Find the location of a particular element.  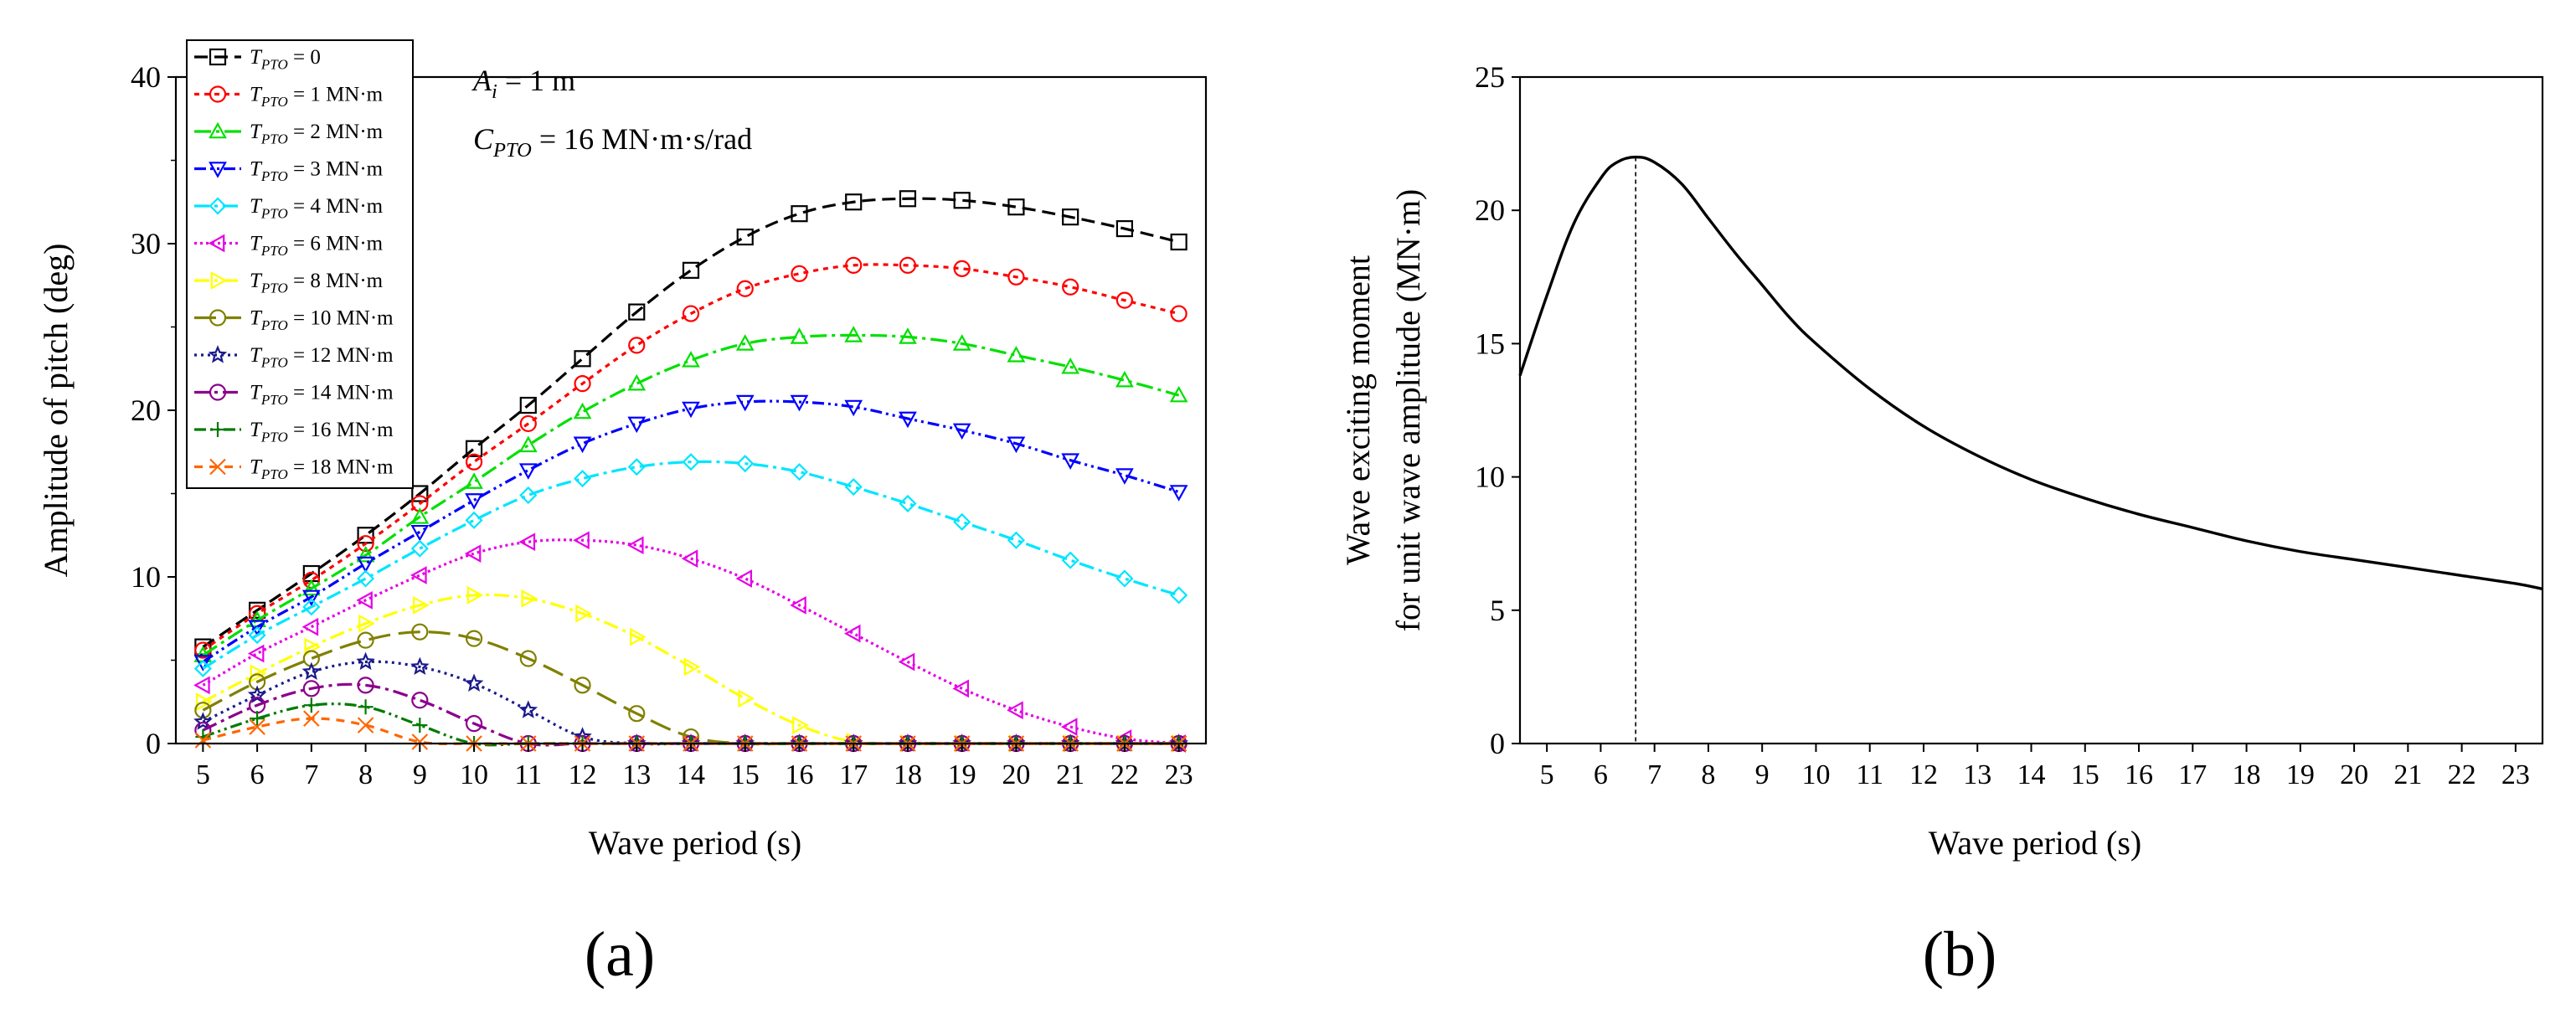

x-tick-label: 14 is located at coordinates (2031, 774).